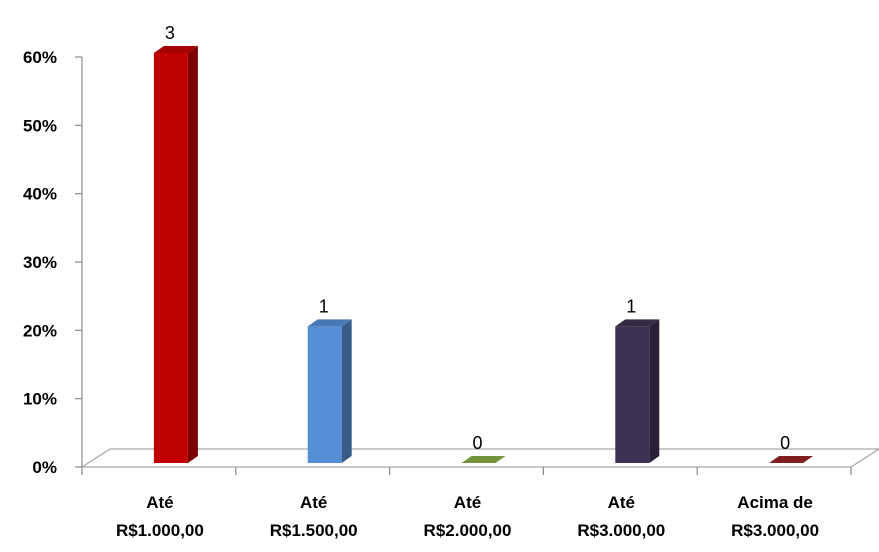  What do you see at coordinates (775, 502) in the screenshot?
I see `x-tick-label: Acima de` at bounding box center [775, 502].